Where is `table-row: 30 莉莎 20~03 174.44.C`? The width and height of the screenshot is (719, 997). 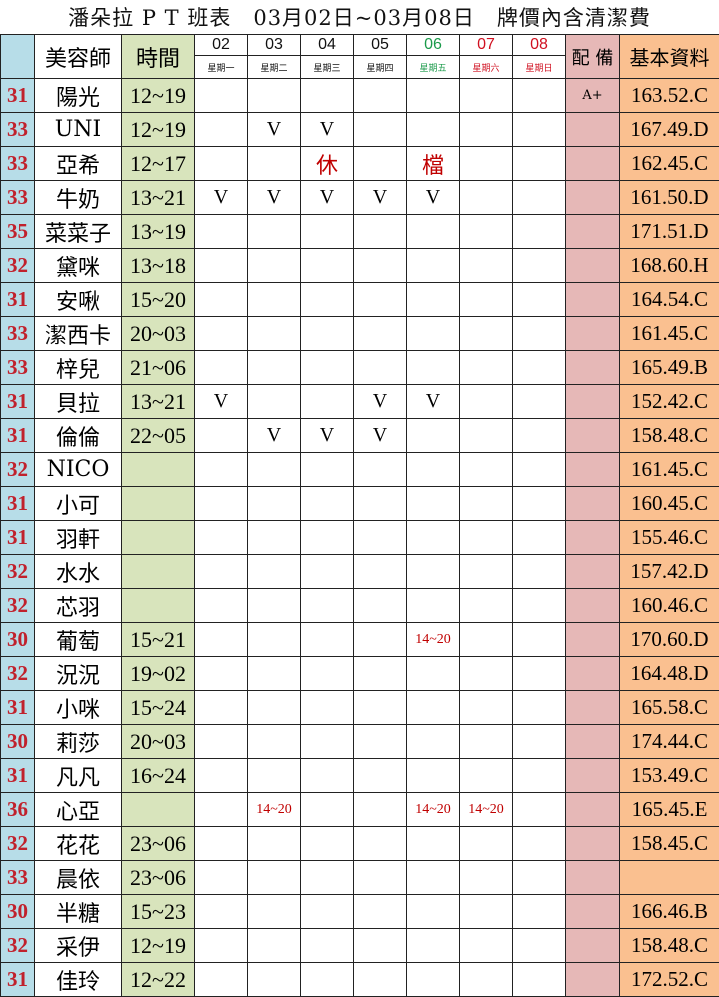 table-row: 30 莉莎 20~03 174.44.C is located at coordinates (360, 742).